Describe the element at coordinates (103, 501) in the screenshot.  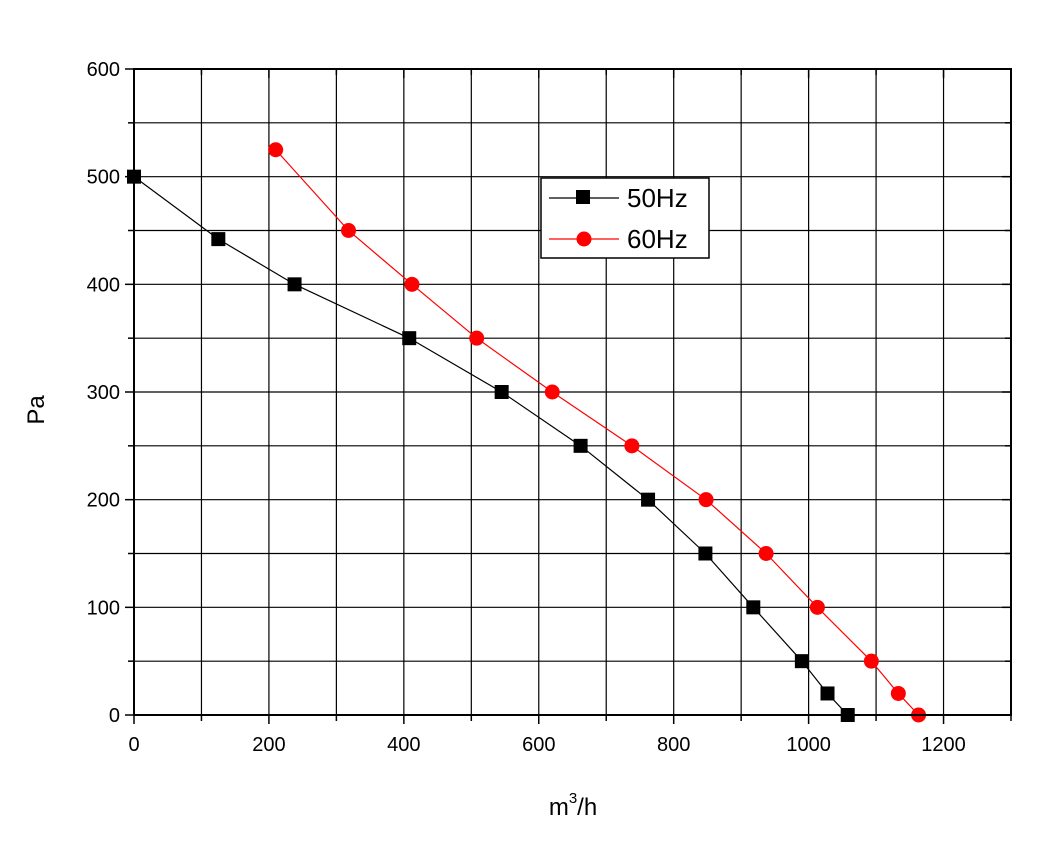
I see `y-tick-label: 200` at that location.